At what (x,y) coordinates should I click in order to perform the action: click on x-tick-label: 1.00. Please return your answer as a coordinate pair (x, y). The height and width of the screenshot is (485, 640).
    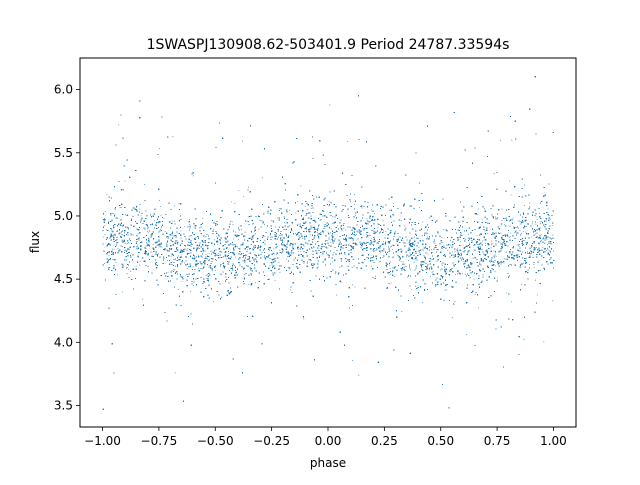
    Looking at the image, I should click on (553, 441).